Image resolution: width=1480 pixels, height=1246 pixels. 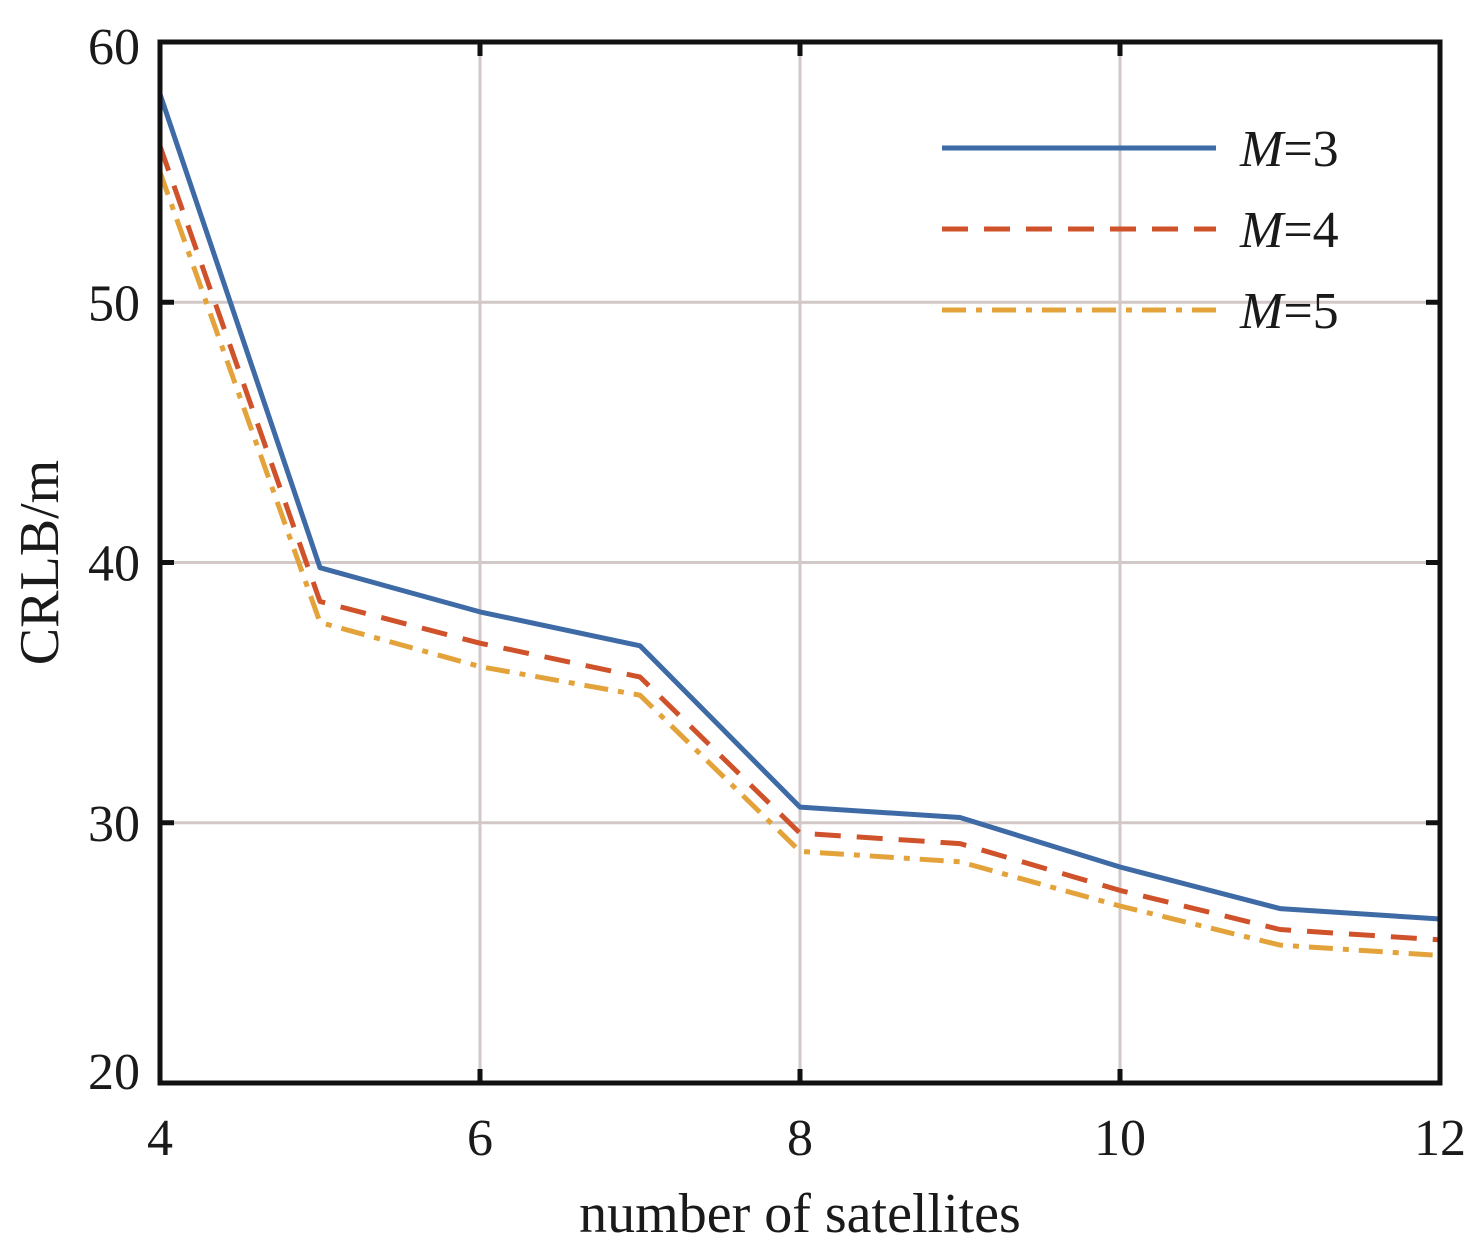 I want to click on x-tick-label: 6, so click(x=480, y=1138).